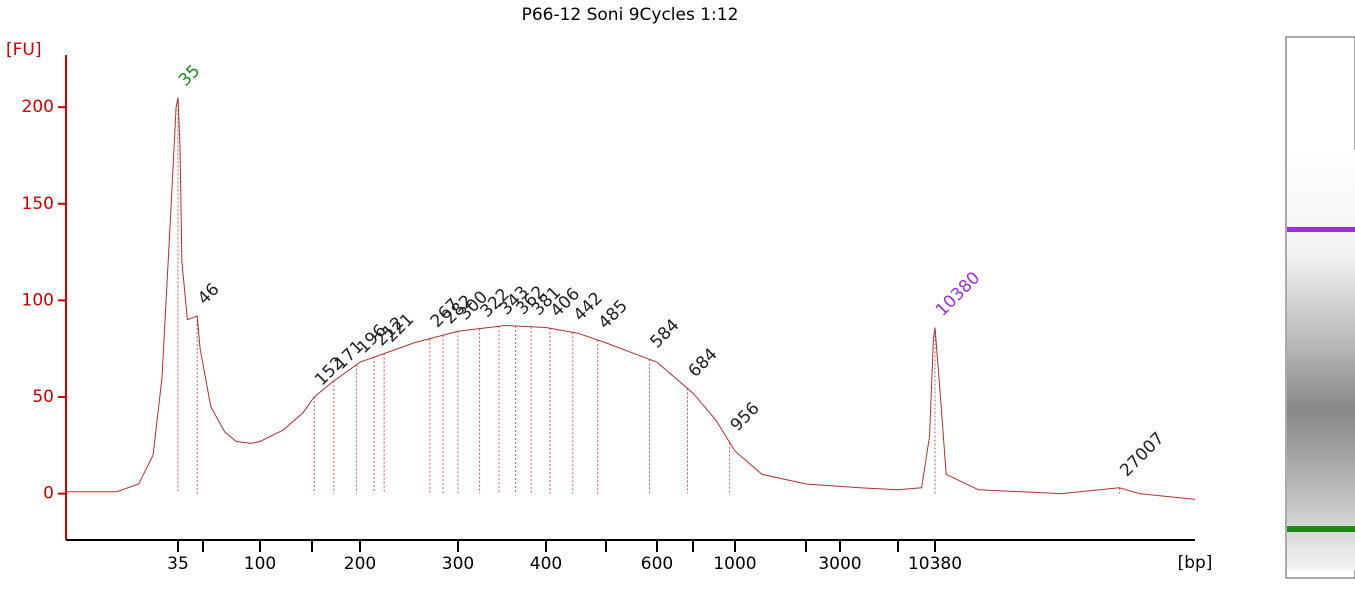 This screenshot has width=1355, height=611. I want to click on x-axis-label: [bp], so click(1195, 563).